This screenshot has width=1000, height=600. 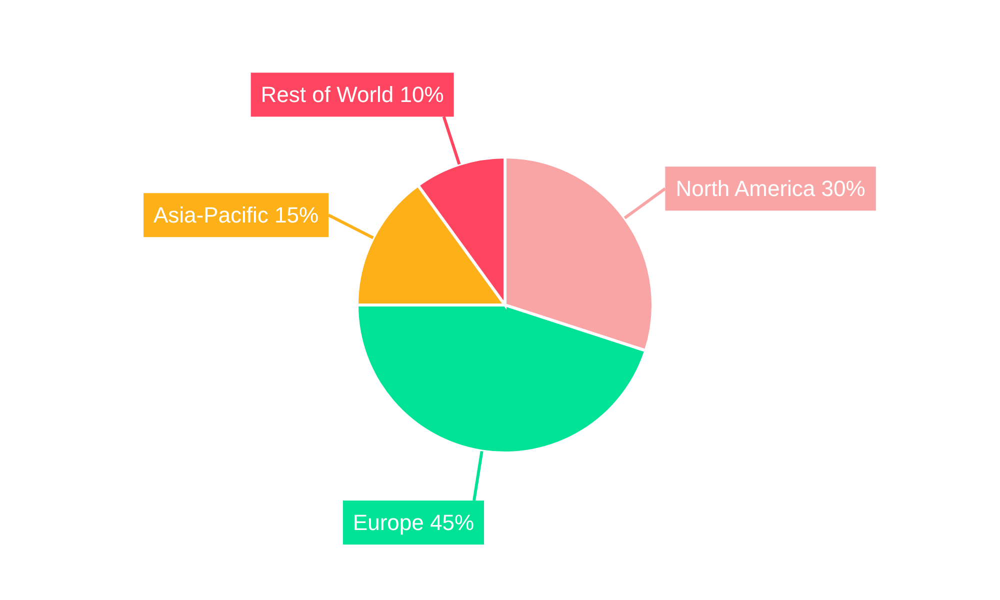 What do you see at coordinates (413, 523) in the screenshot?
I see `slice-label: Europe 45%` at bounding box center [413, 523].